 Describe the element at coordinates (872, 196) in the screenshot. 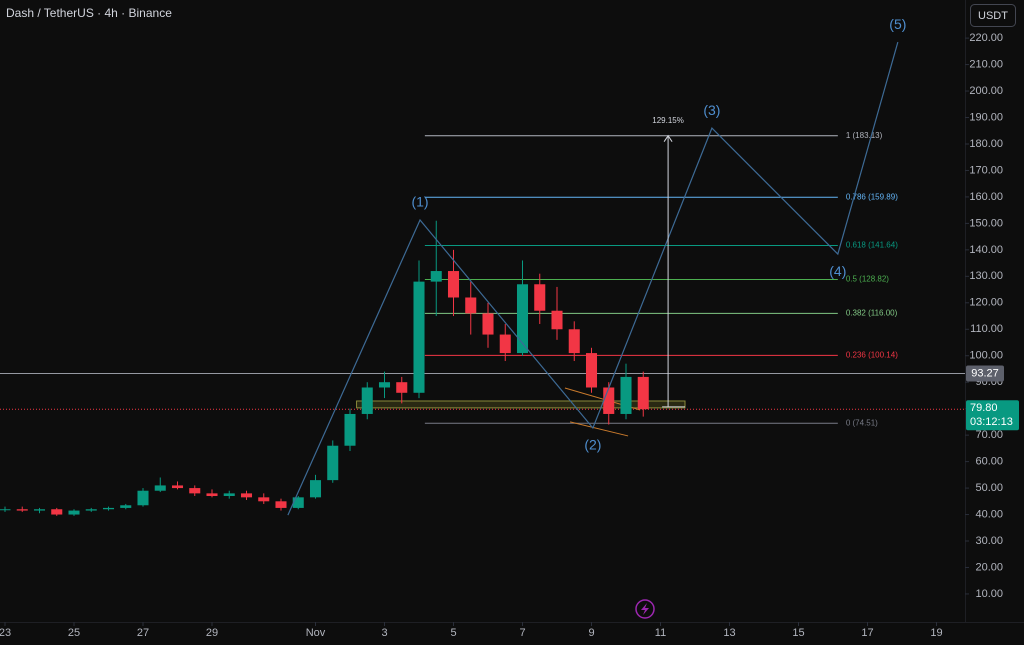

I see `fib-level-label: 0.786 (159.89)` at that location.